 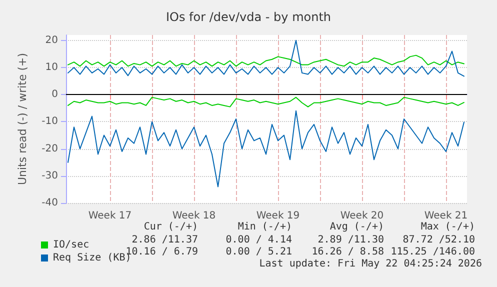 What do you see at coordinates (50, 122) in the screenshot?
I see `y-tick-label: -10` at bounding box center [50, 122].